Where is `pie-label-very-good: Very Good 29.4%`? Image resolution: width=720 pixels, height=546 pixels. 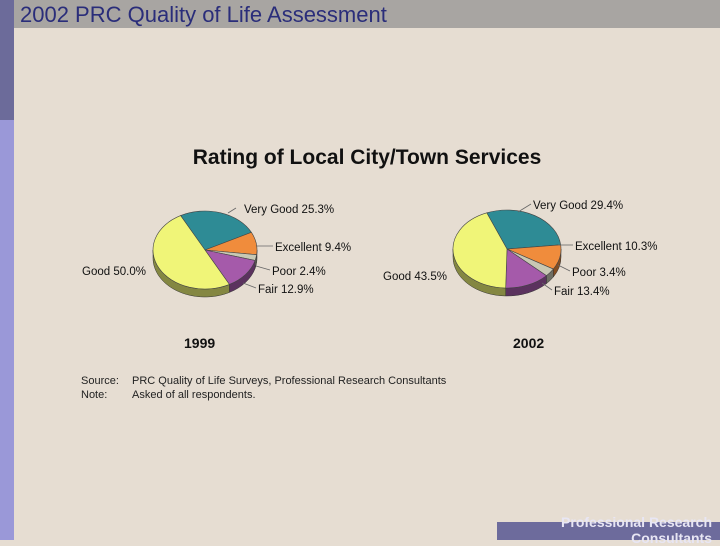
pie-label-very-good: Very Good 29.4% is located at coordinates (578, 206).